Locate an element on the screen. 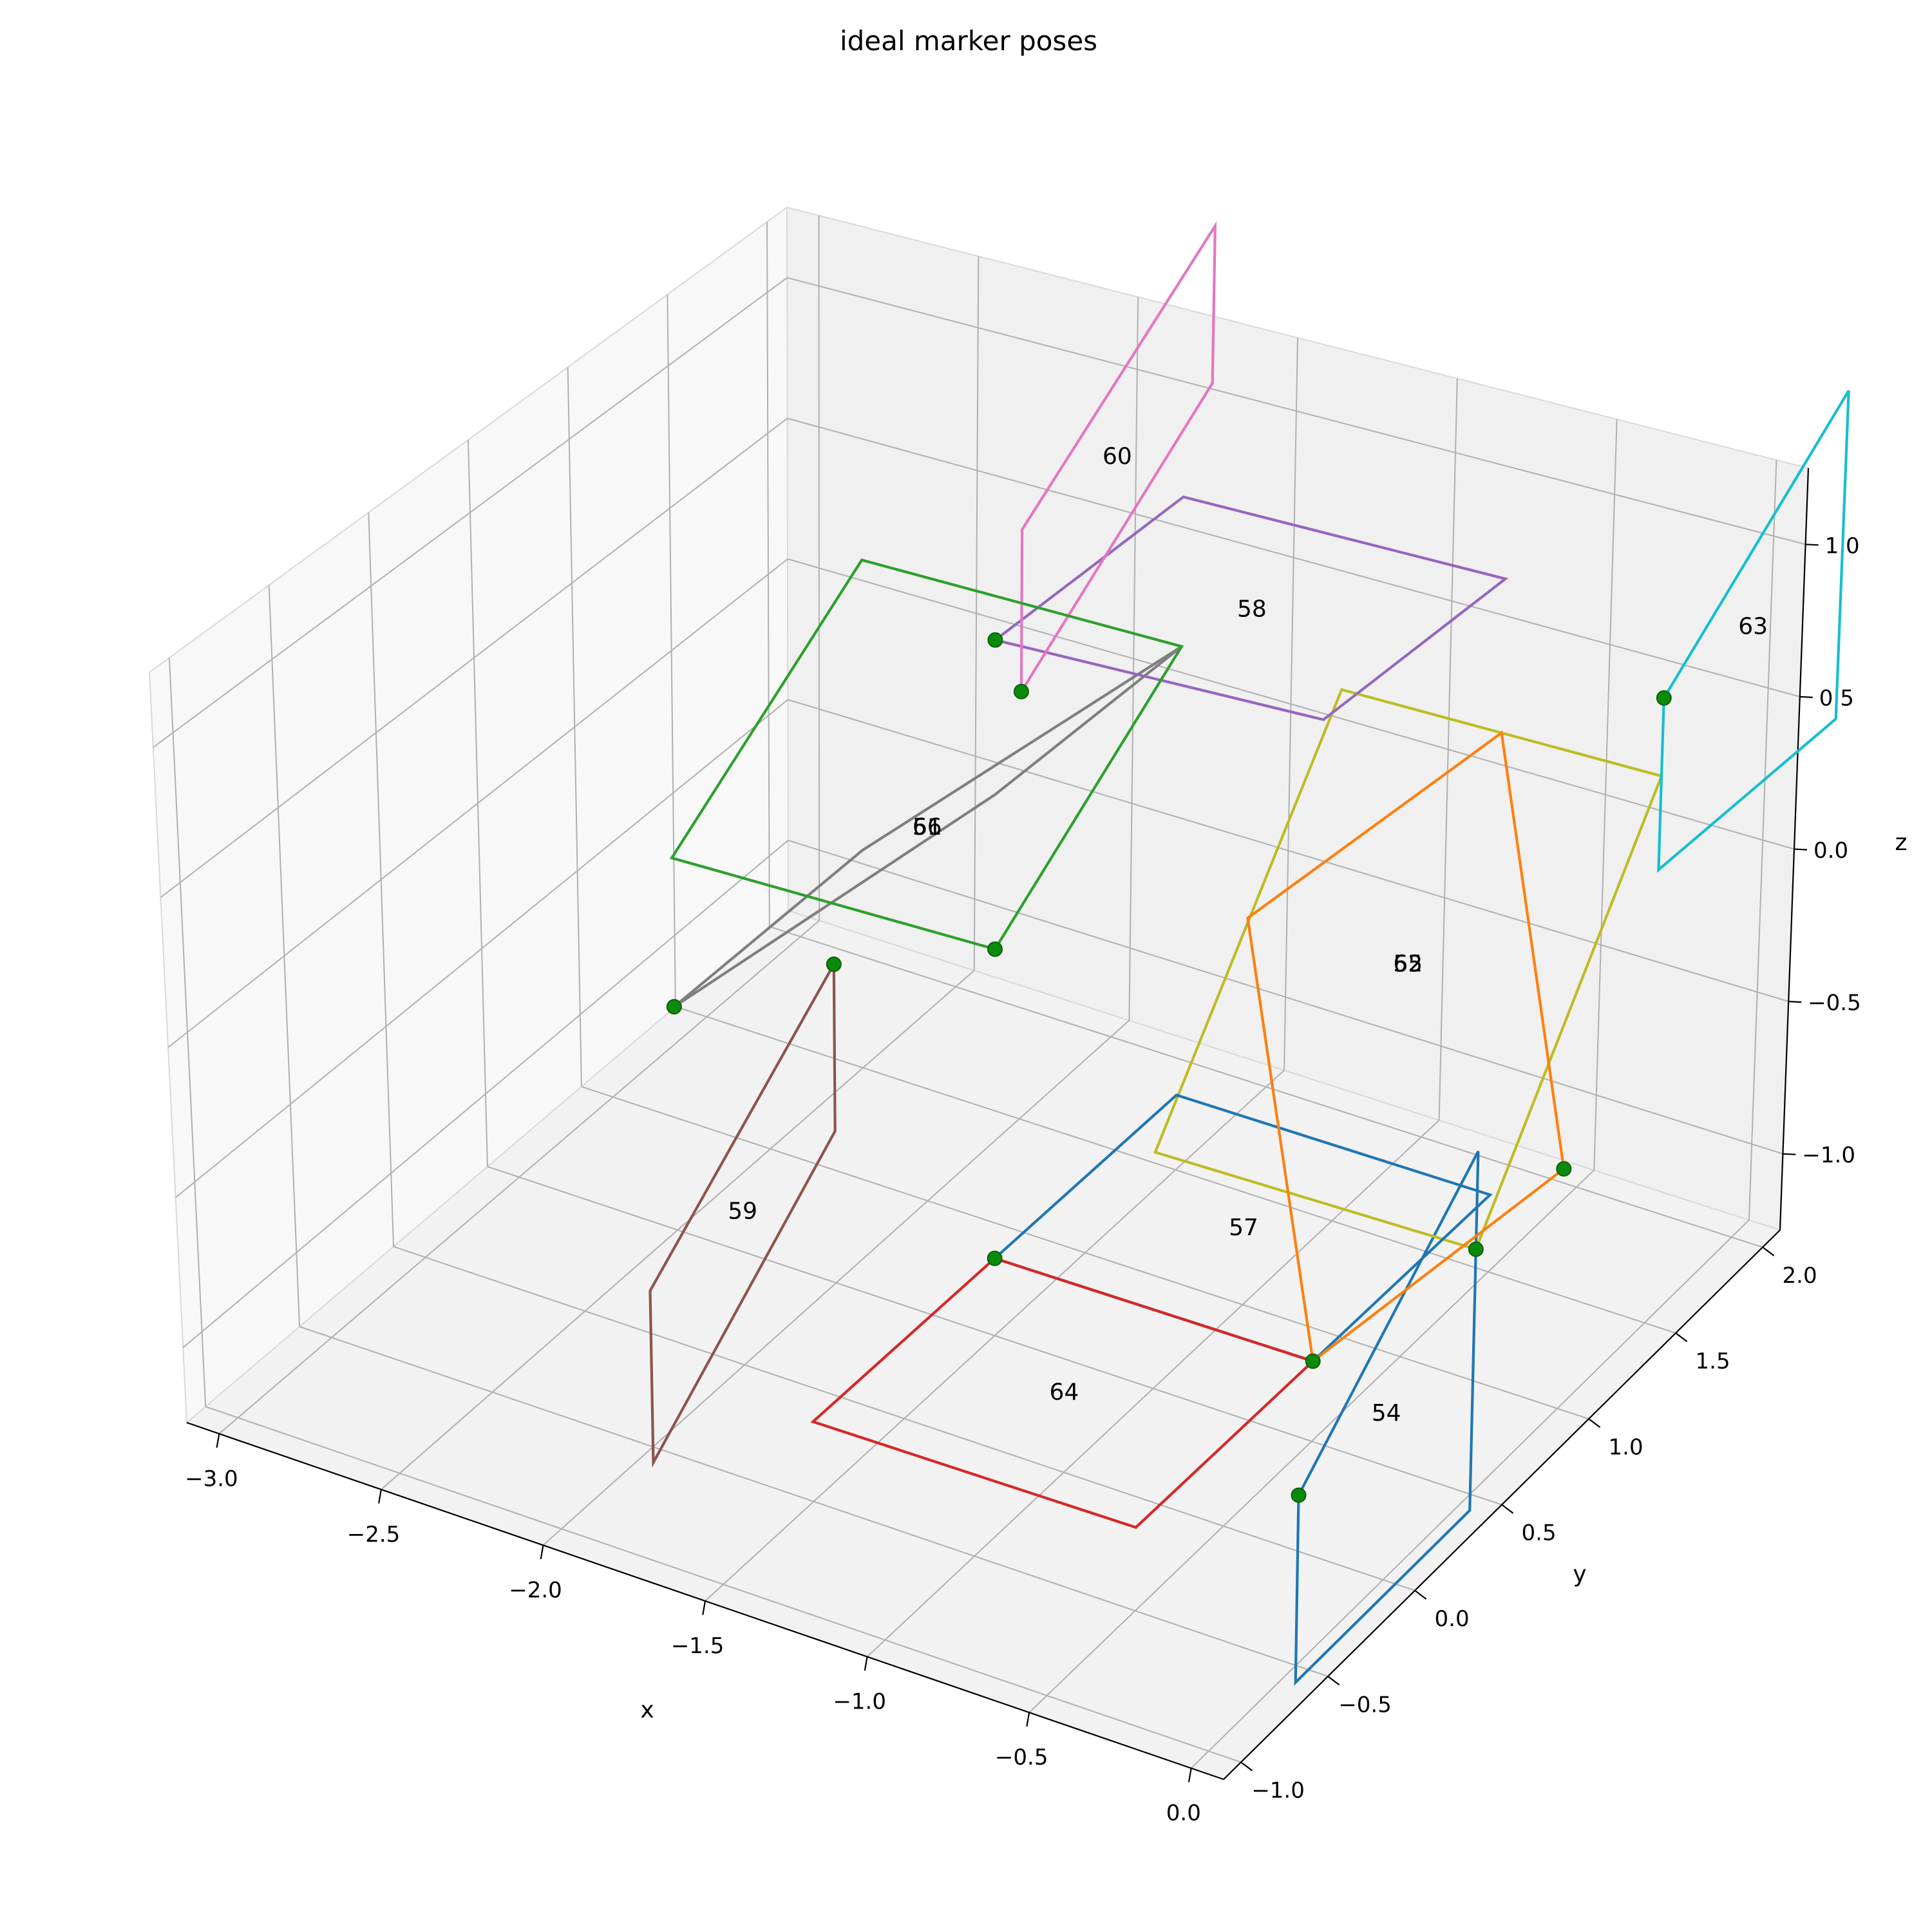  marker-55-outline is located at coordinates (1408, 970).